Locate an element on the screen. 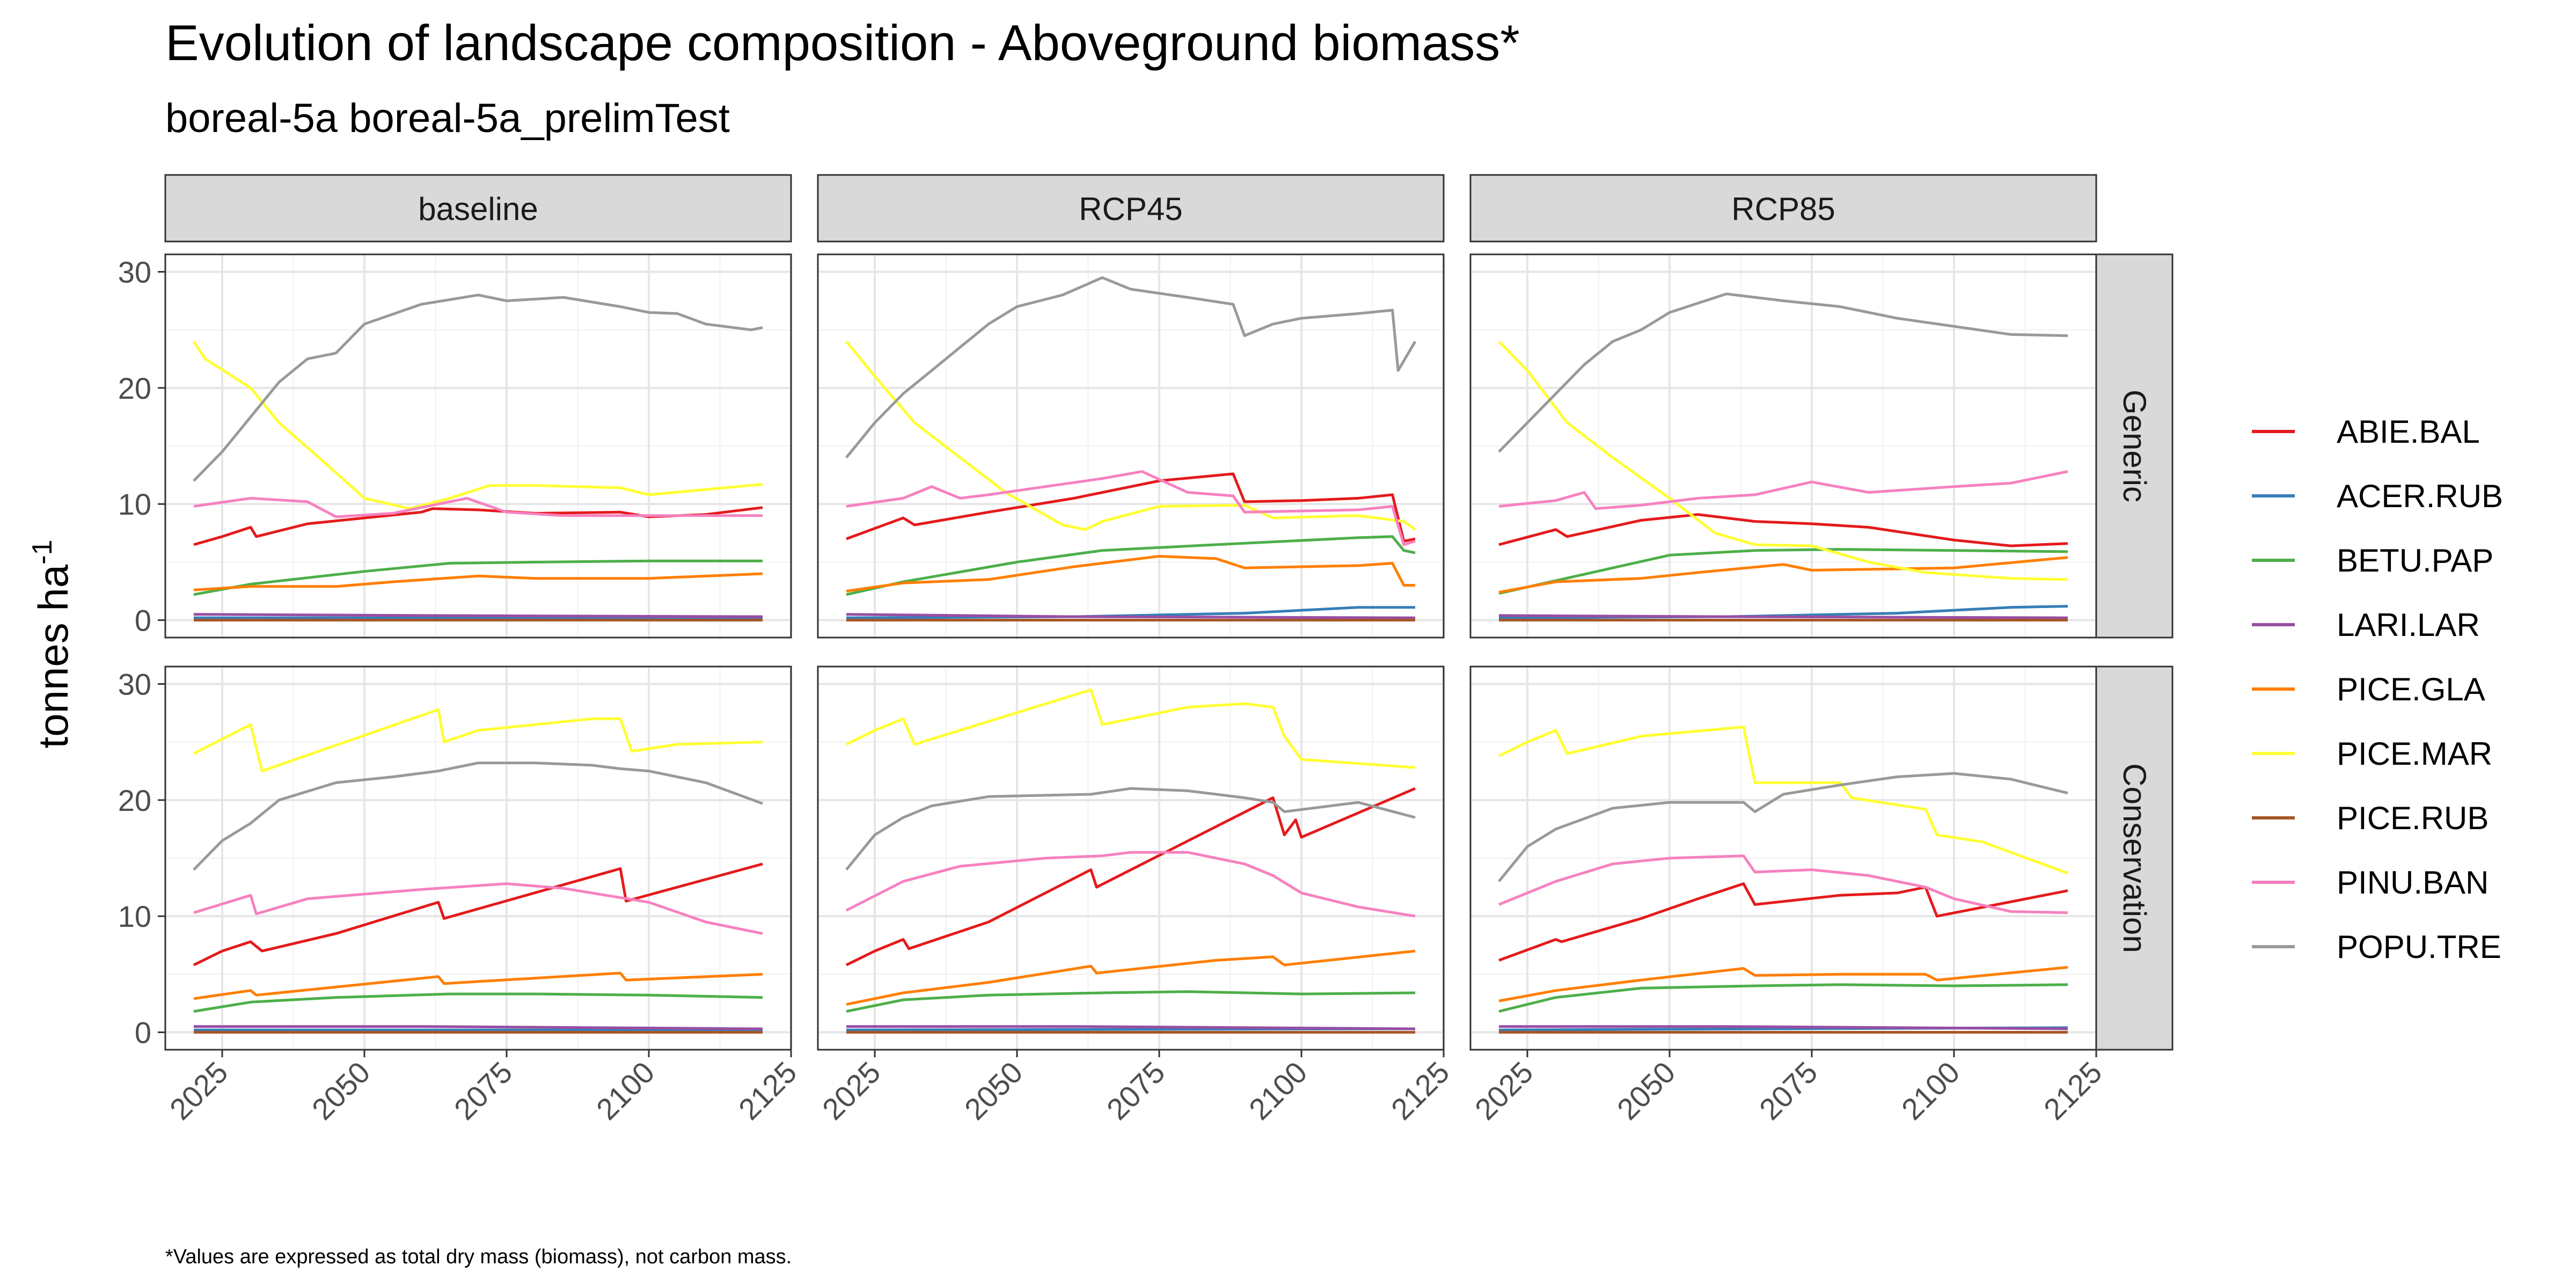 This screenshot has height=1288, width=2576. legend-label: PICE.MAR is located at coordinates (2414, 754).